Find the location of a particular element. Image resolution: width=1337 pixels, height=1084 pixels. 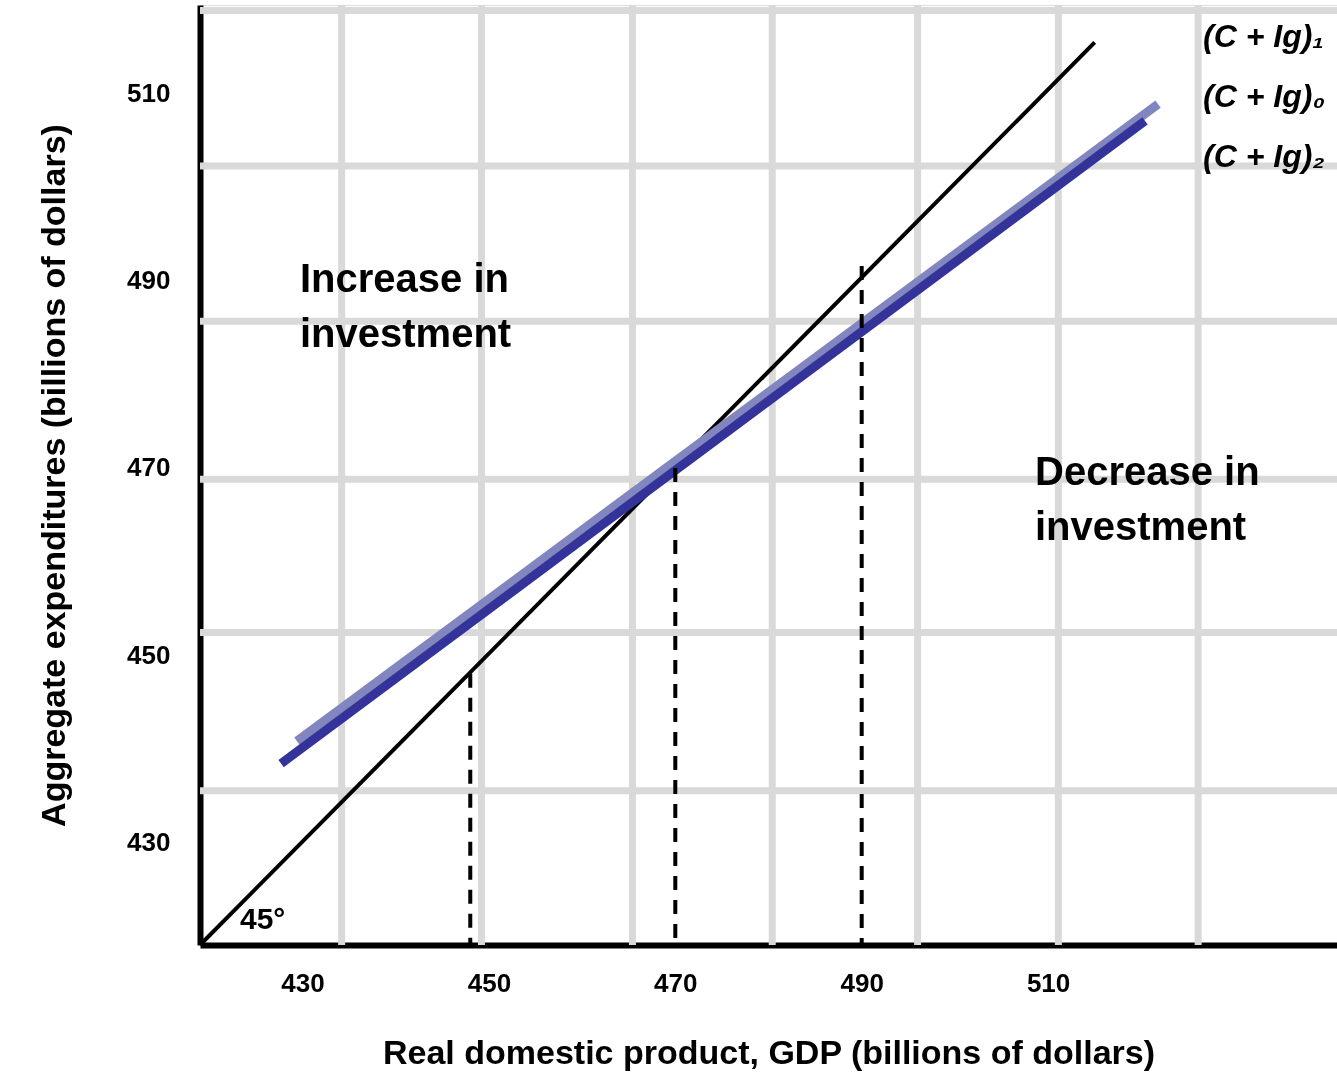

x-tick-label: 430 is located at coordinates (303, 982).